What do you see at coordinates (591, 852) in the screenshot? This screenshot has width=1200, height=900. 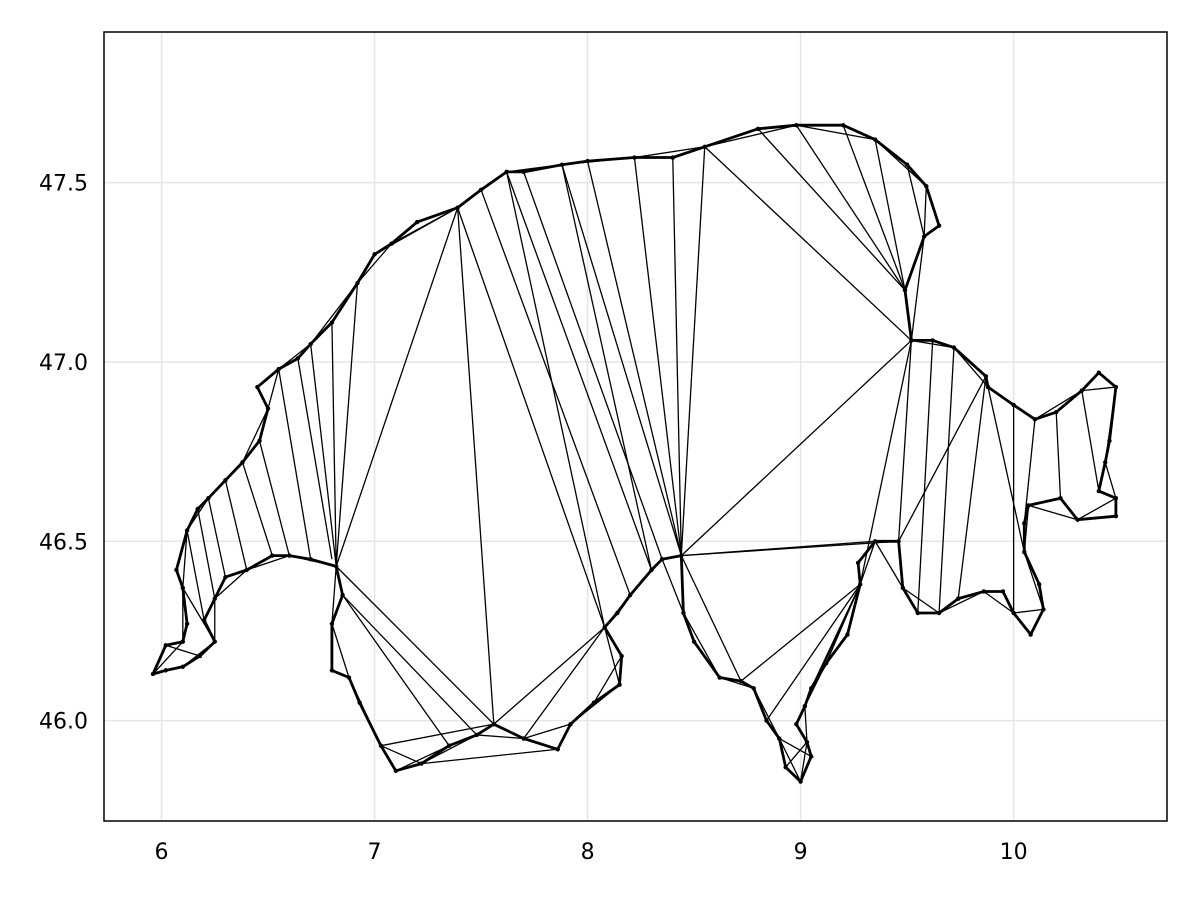 I see `x-axis-ticks: 6 7 8 9 10` at bounding box center [591, 852].